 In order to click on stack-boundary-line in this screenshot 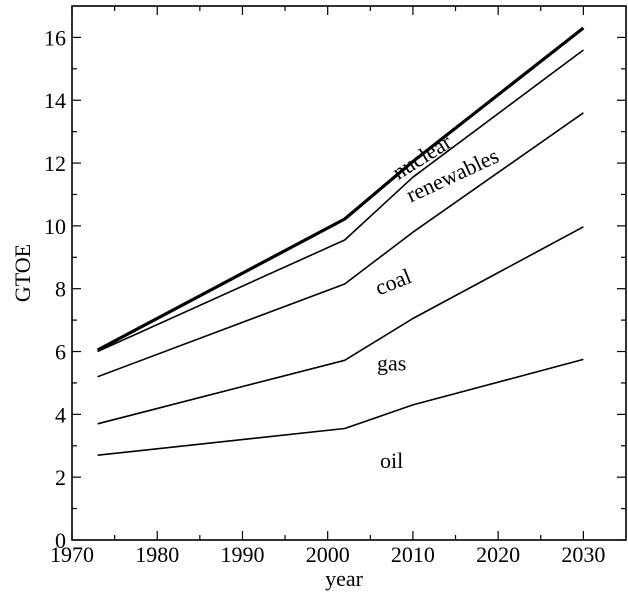, I will do `click(340, 407)`.